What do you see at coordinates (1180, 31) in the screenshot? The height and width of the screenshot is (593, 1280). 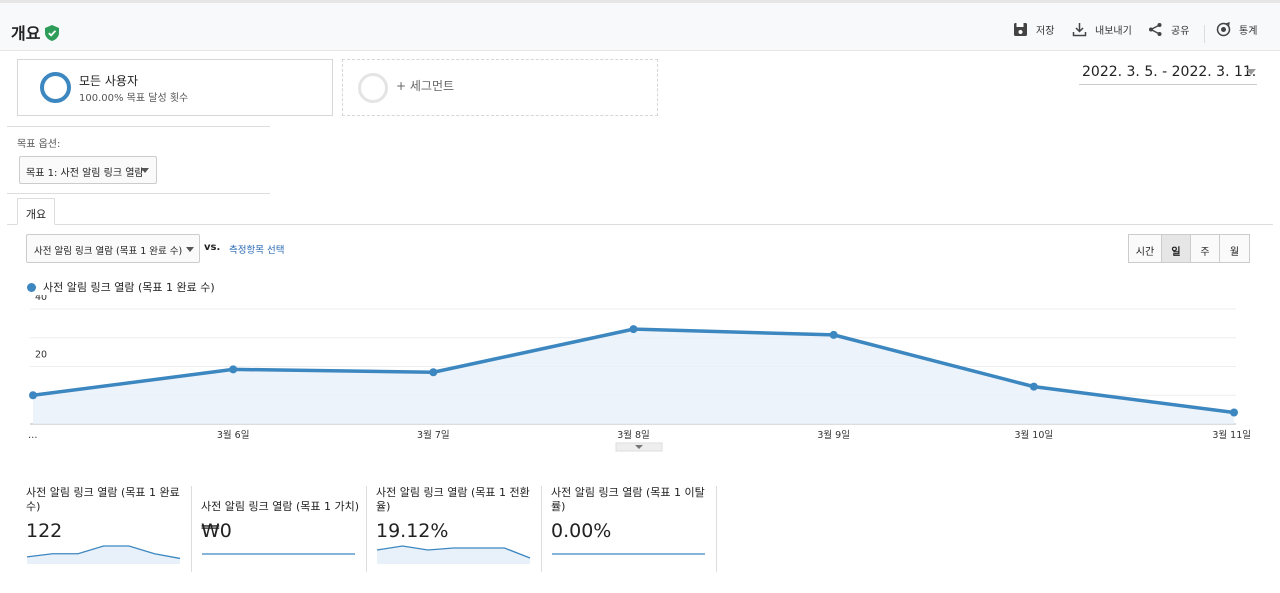 I see `share-label: 공유` at bounding box center [1180, 31].